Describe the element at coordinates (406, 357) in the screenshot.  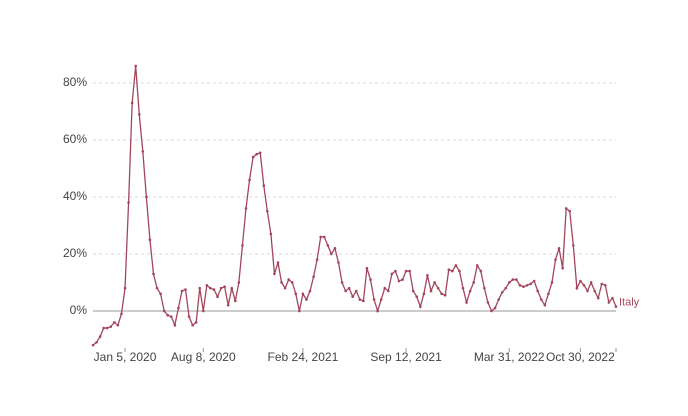
I see `x-tick-label: Sep 12, 2021` at that location.